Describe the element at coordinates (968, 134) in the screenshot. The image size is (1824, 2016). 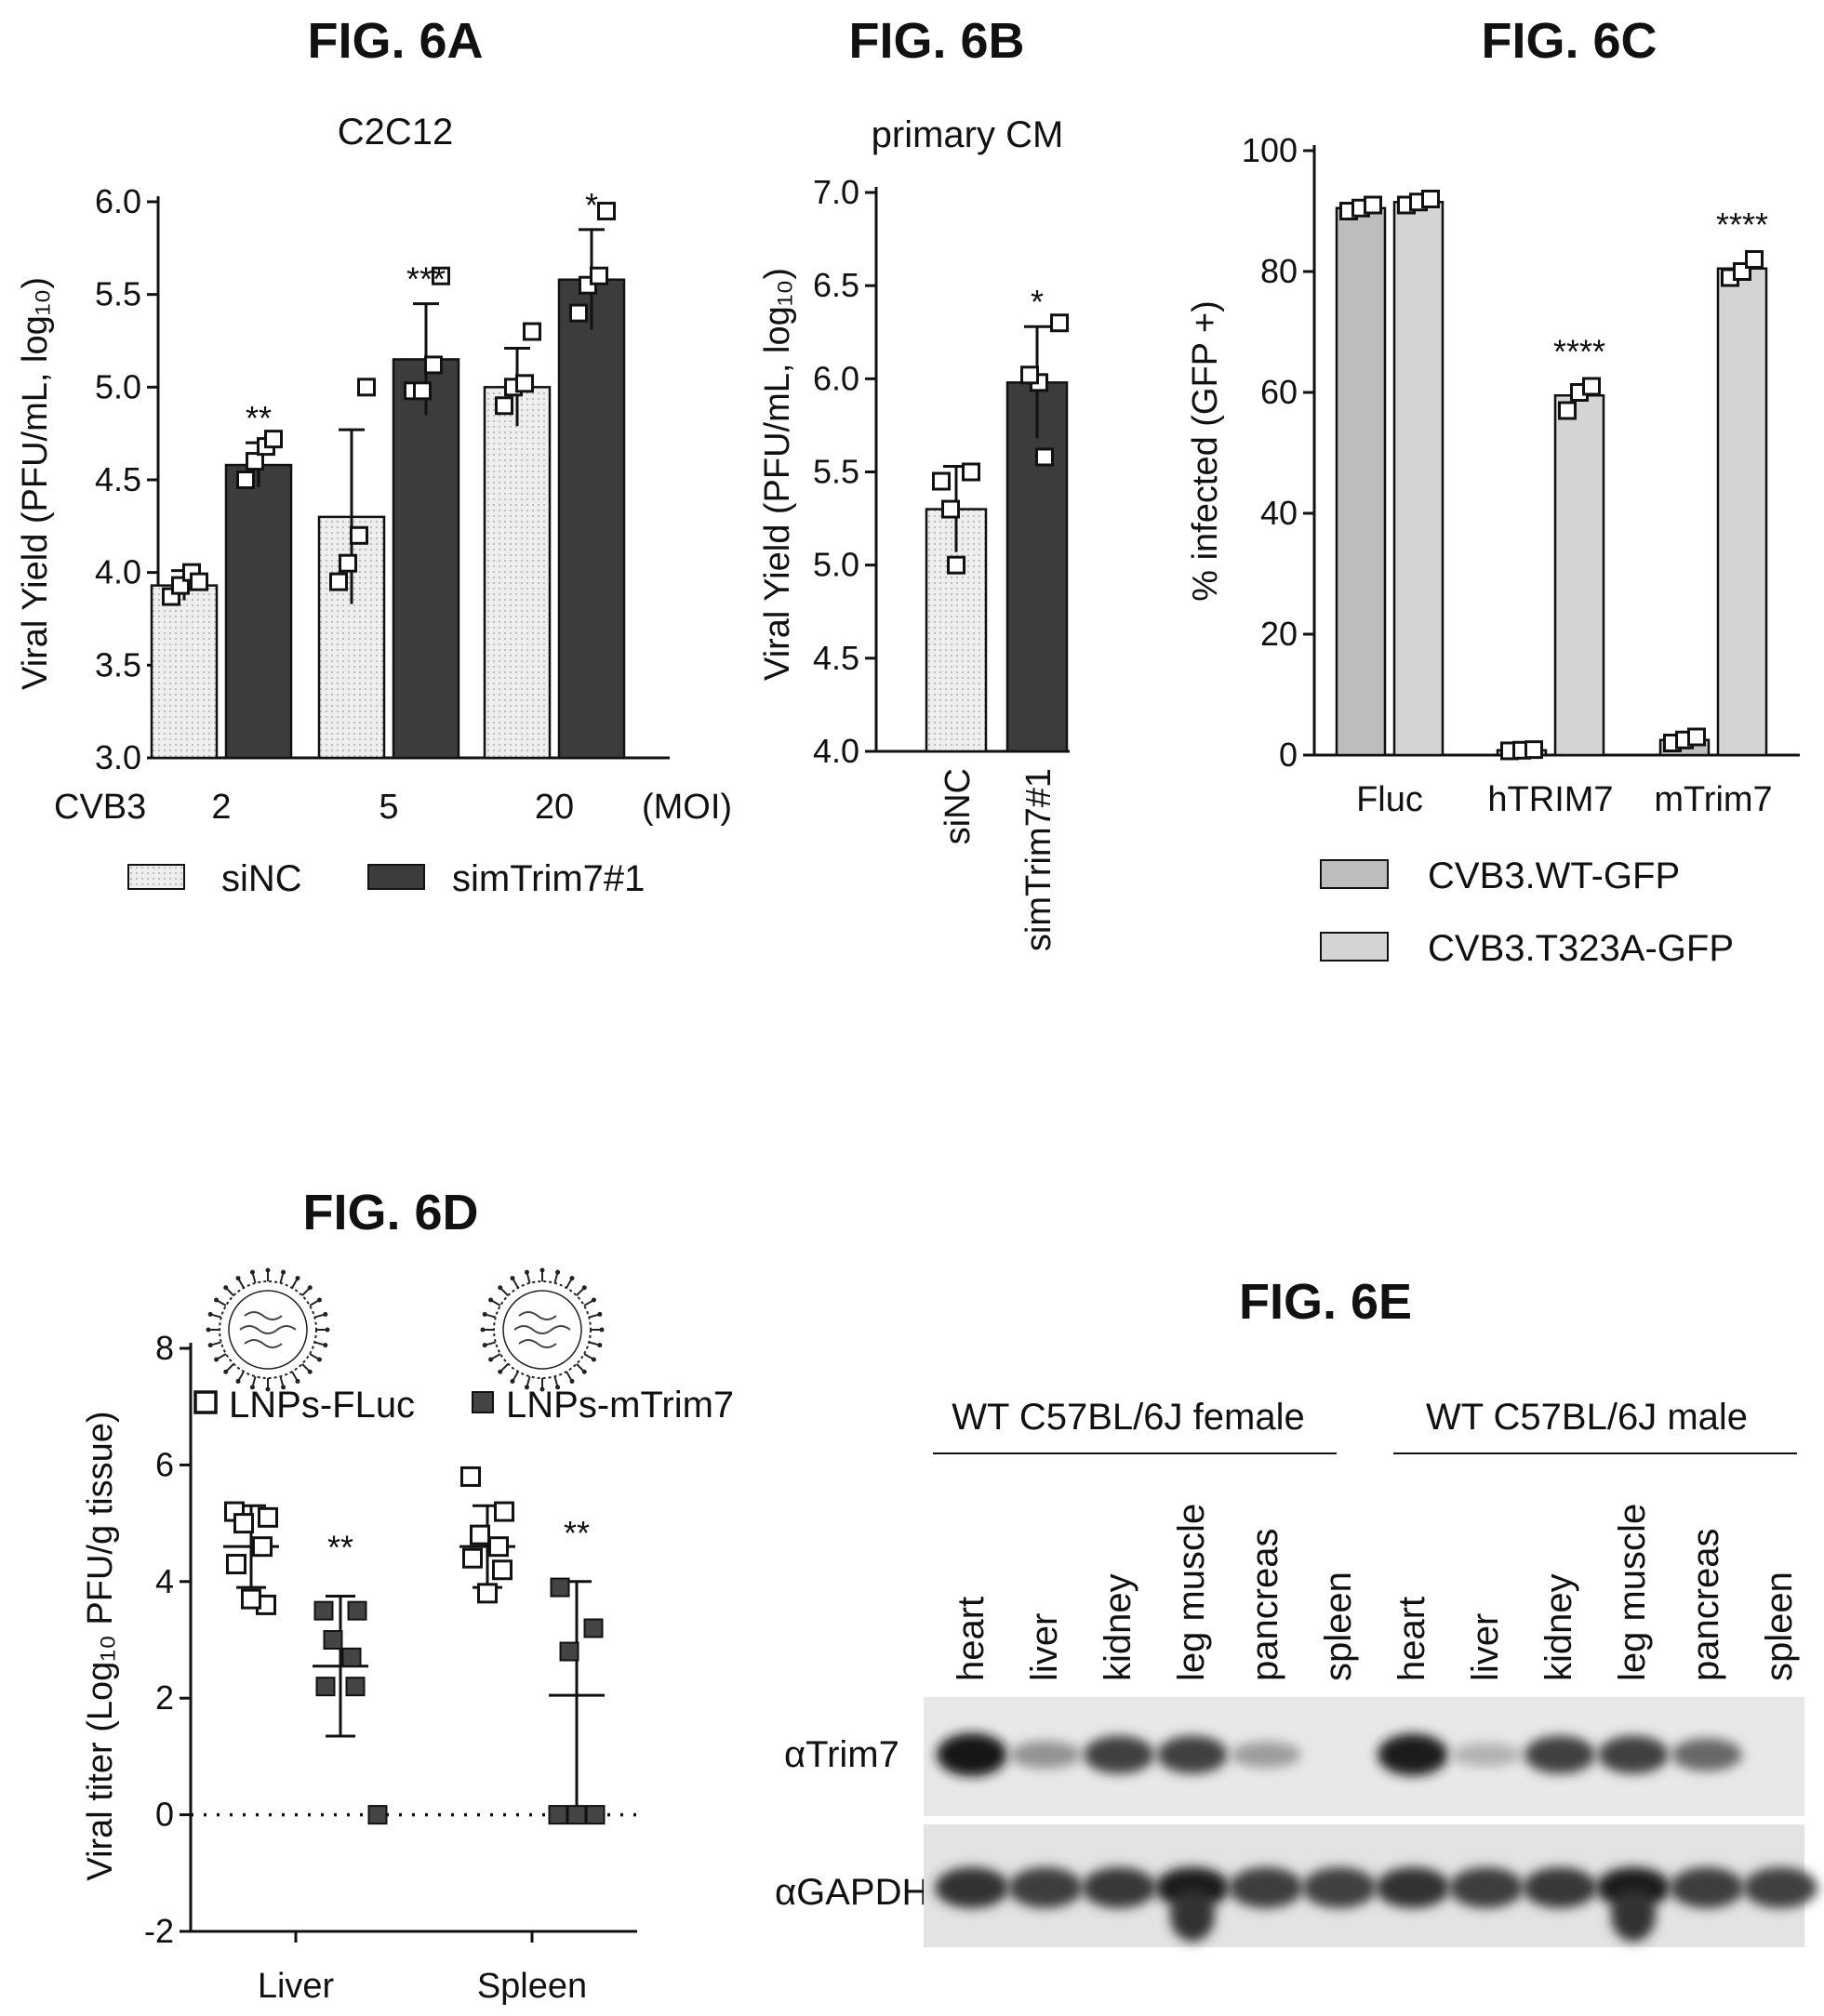
I see `chart-title: primary CM` at that location.